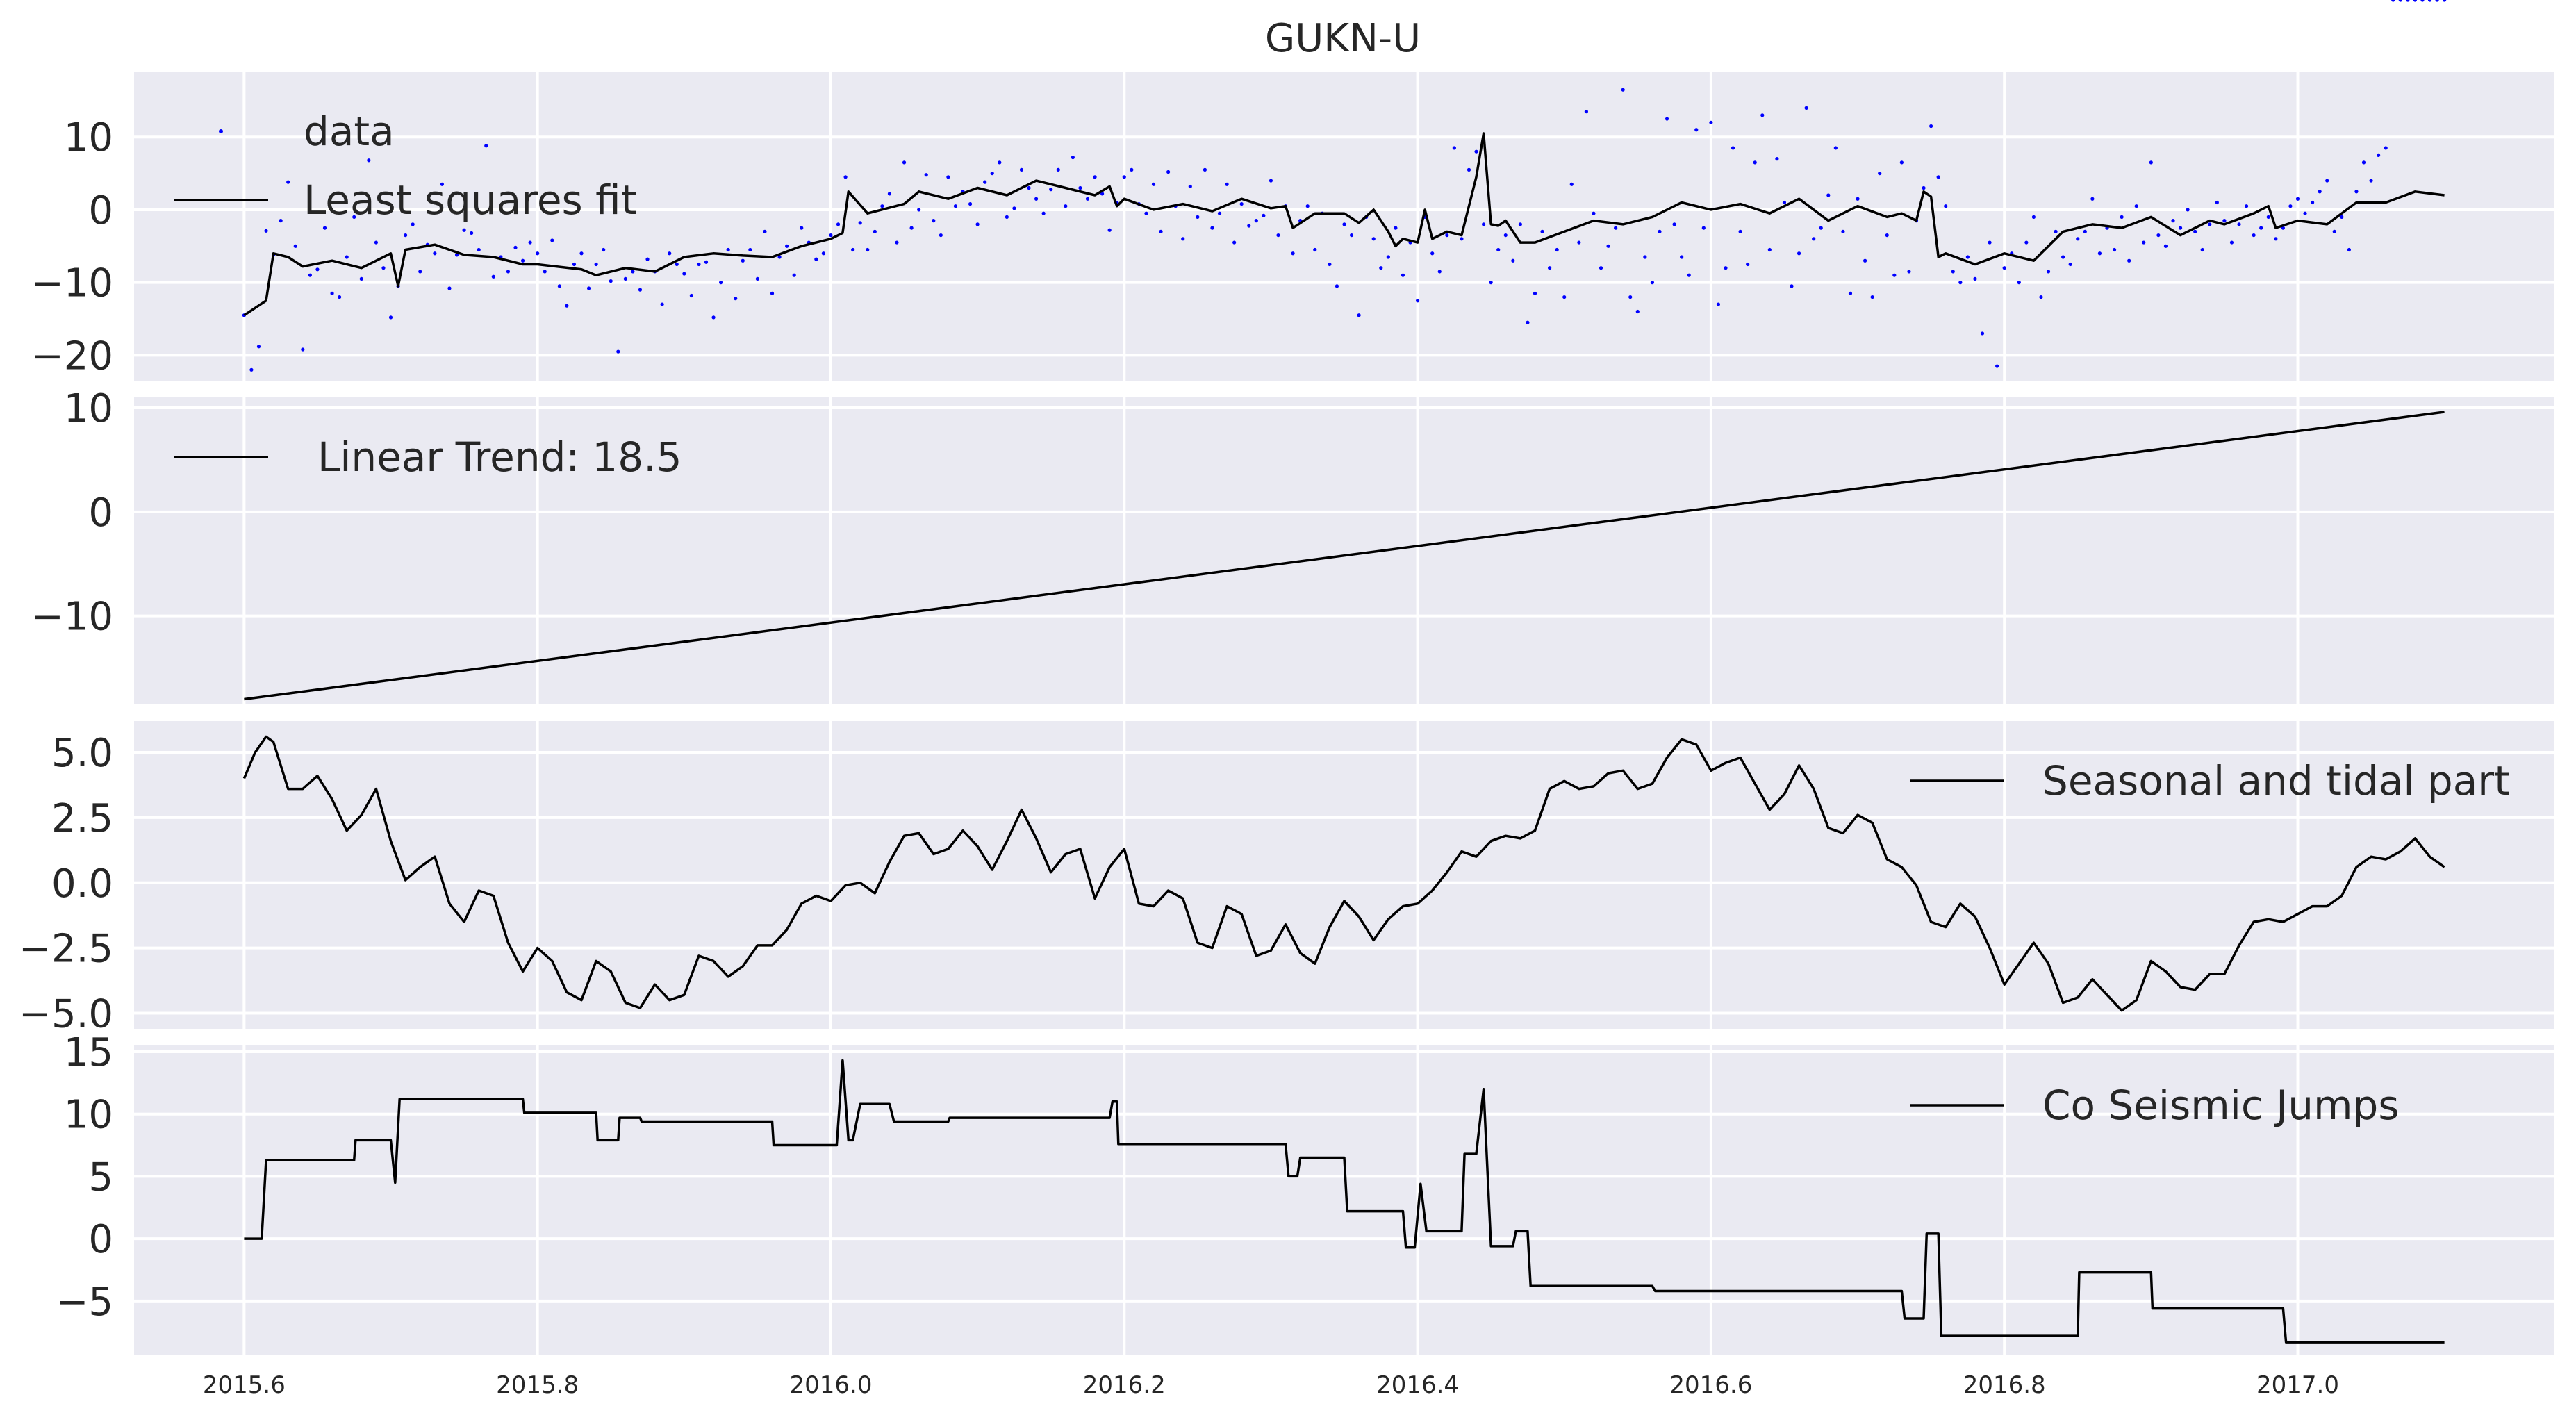 Image resolution: width=2576 pixels, height=1422 pixels. What do you see at coordinates (428, 457) in the screenshot?
I see `legend: Linear Trend: 18.5` at bounding box center [428, 457].